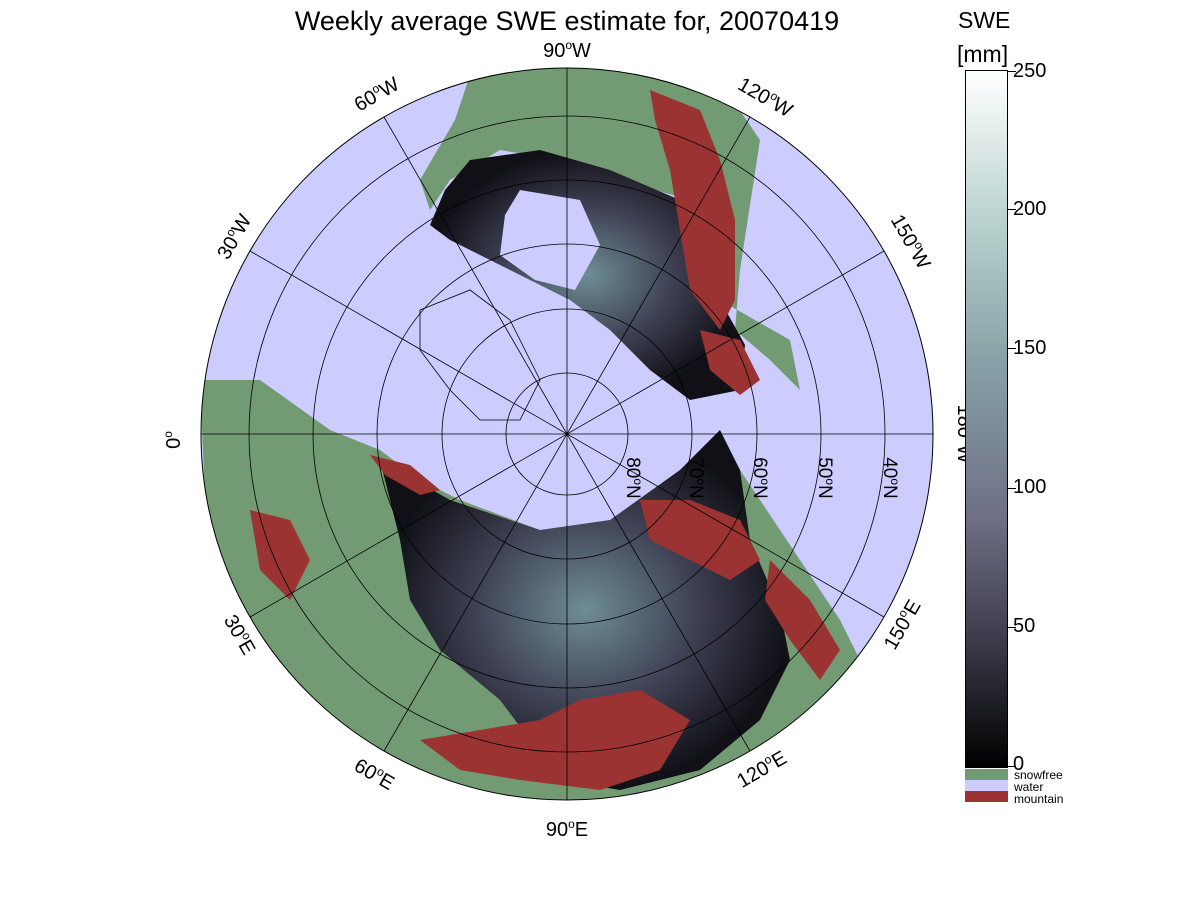  I want to click on lat-label-70n: 70oN, so click(696, 478).